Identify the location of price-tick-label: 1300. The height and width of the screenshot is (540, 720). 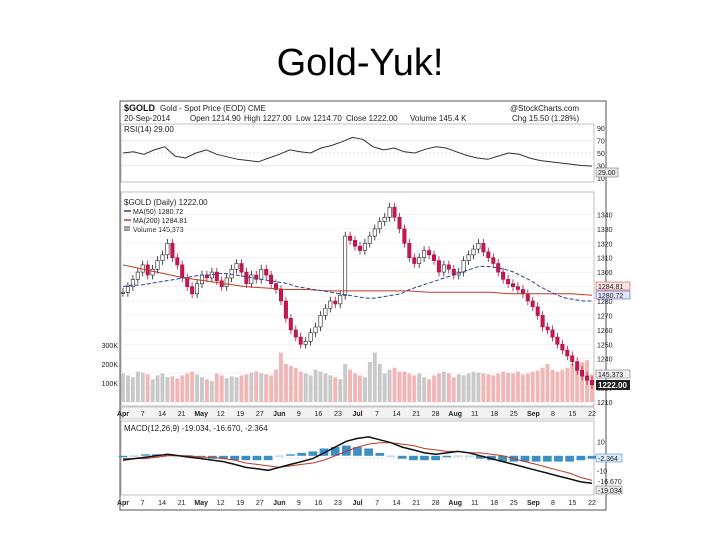
(605, 273).